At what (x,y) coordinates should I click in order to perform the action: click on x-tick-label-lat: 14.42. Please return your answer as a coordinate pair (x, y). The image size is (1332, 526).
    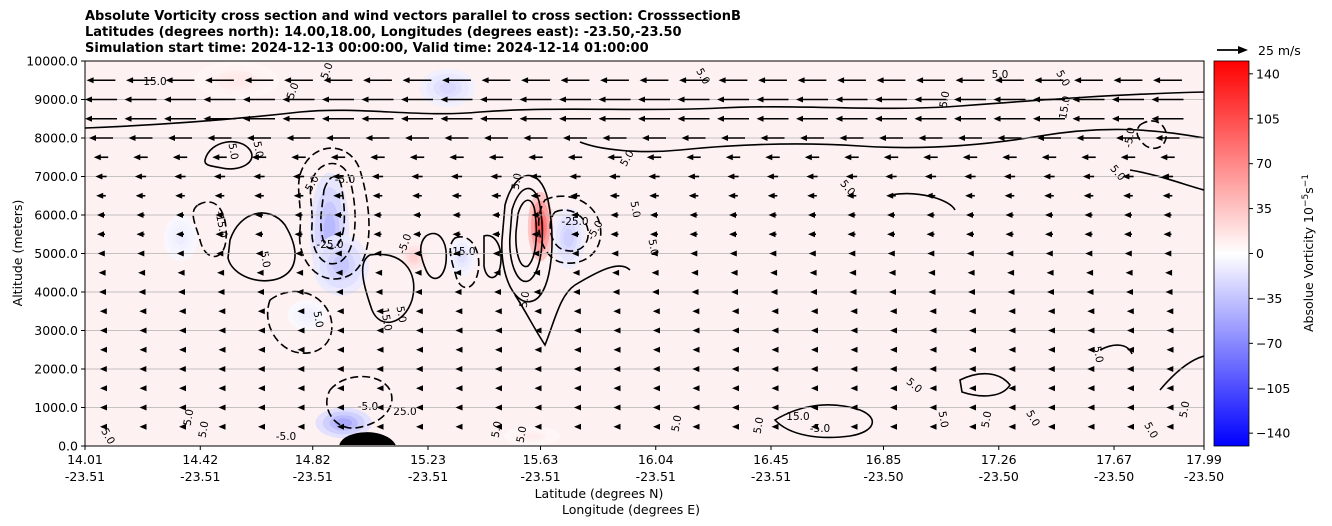
    Looking at the image, I should click on (200, 459).